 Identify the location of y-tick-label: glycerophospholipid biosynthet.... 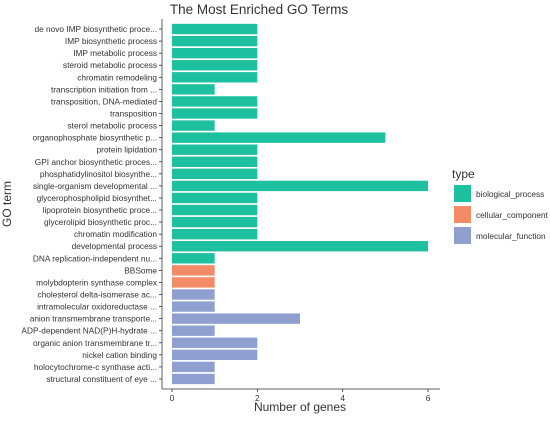
(97, 198).